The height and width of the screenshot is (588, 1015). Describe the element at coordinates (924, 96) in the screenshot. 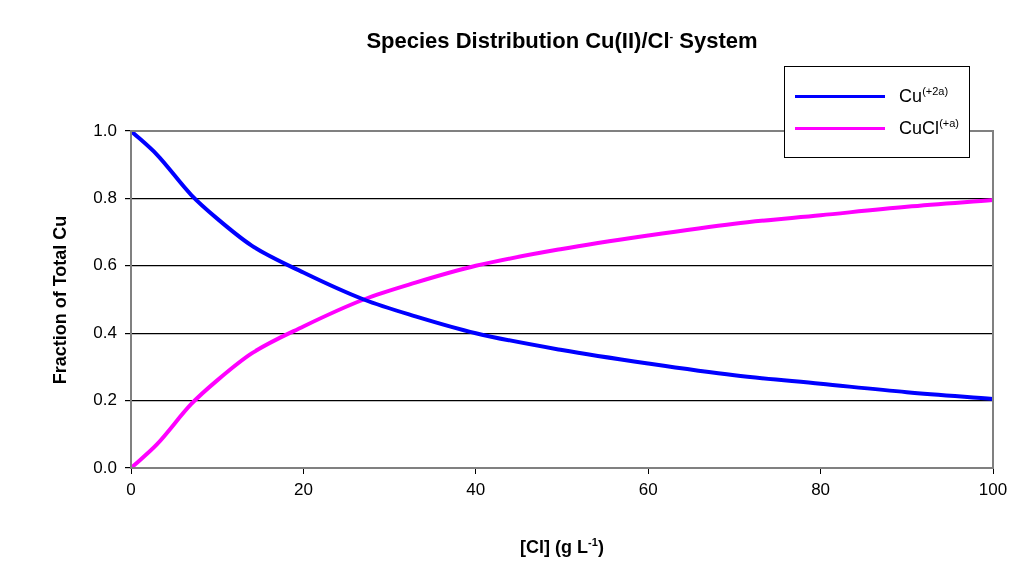

I see `legend-label: Cu$^{(+2a)}$` at that location.